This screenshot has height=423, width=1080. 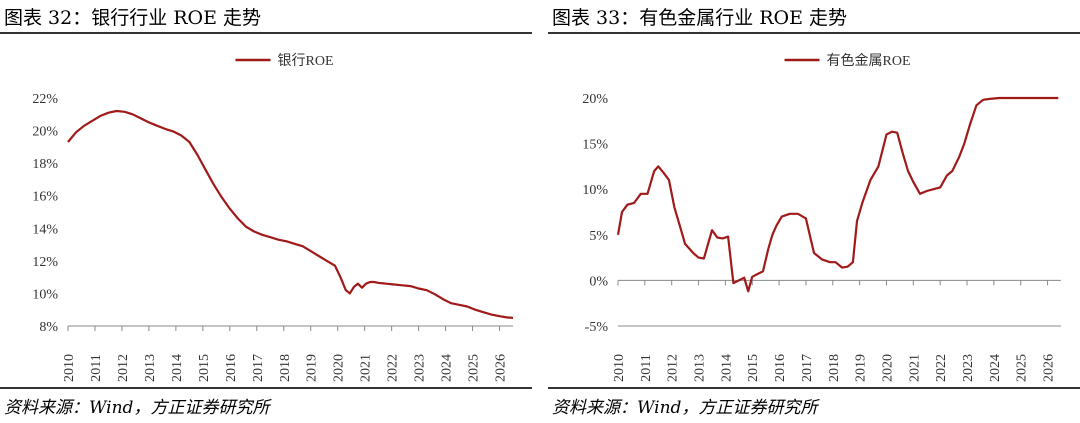 What do you see at coordinates (597, 327) in the screenshot?
I see `y-tick-label: -5%` at bounding box center [597, 327].